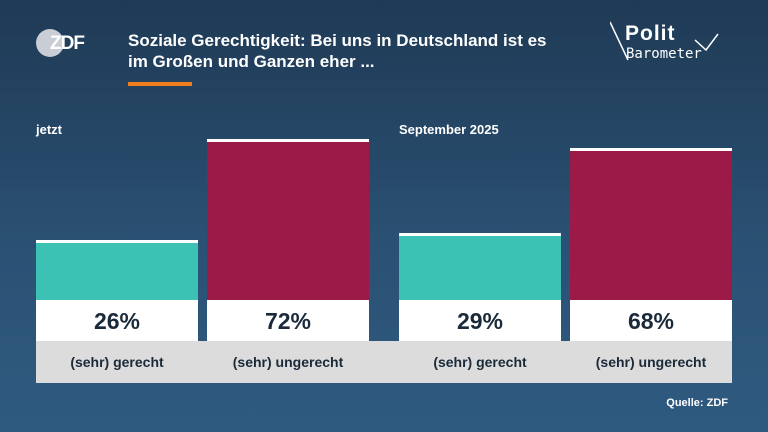 This screenshot has width=768, height=432. I want to click on brand-line-2: Barometer, so click(664, 54).